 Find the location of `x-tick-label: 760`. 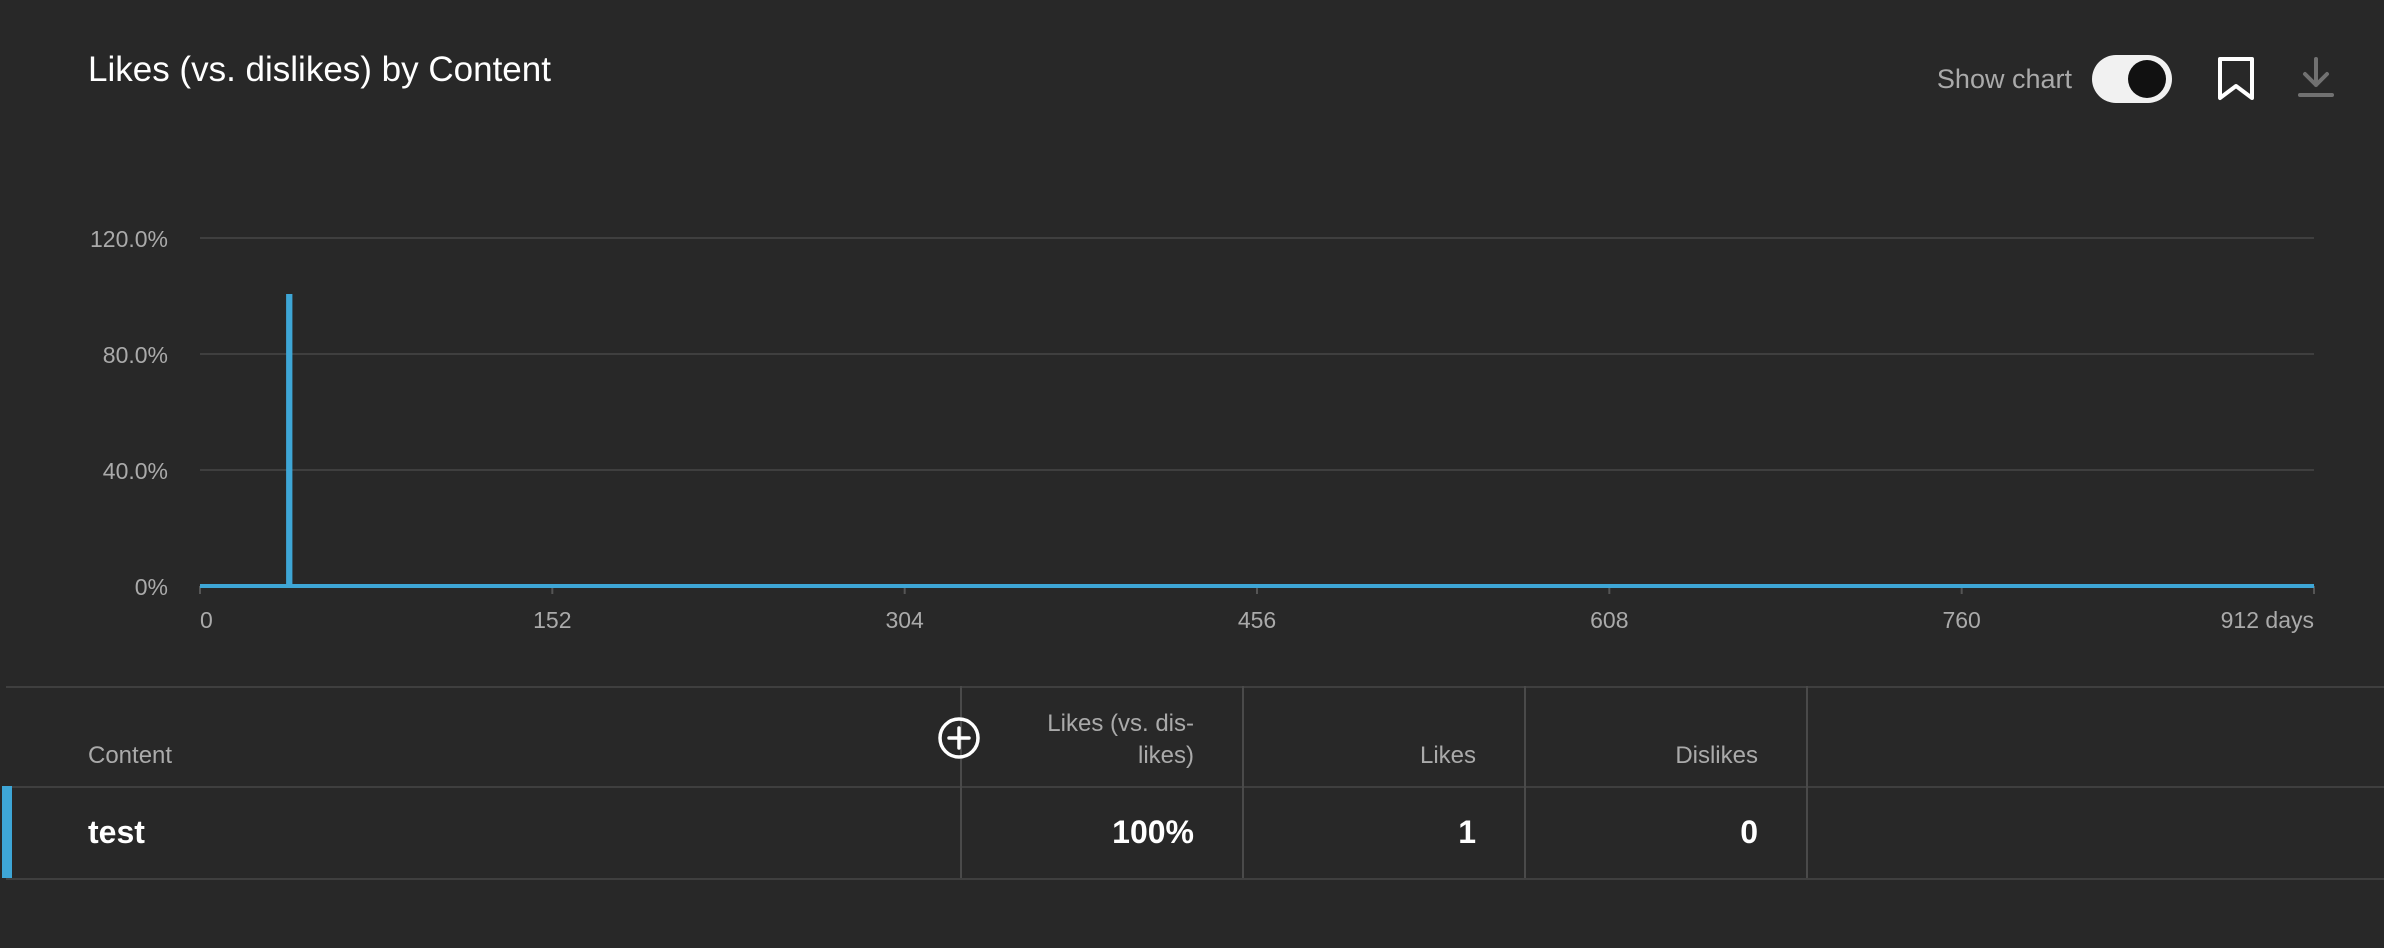

x-tick-label: 760 is located at coordinates (1961, 620).